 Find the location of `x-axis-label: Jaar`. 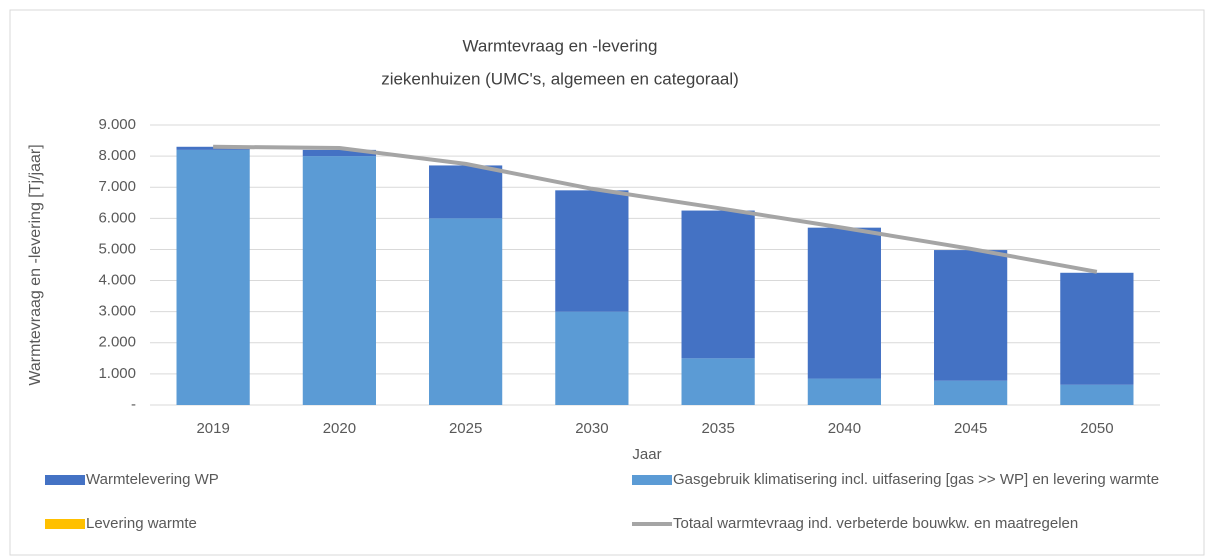

x-axis-label: Jaar is located at coordinates (646, 454).